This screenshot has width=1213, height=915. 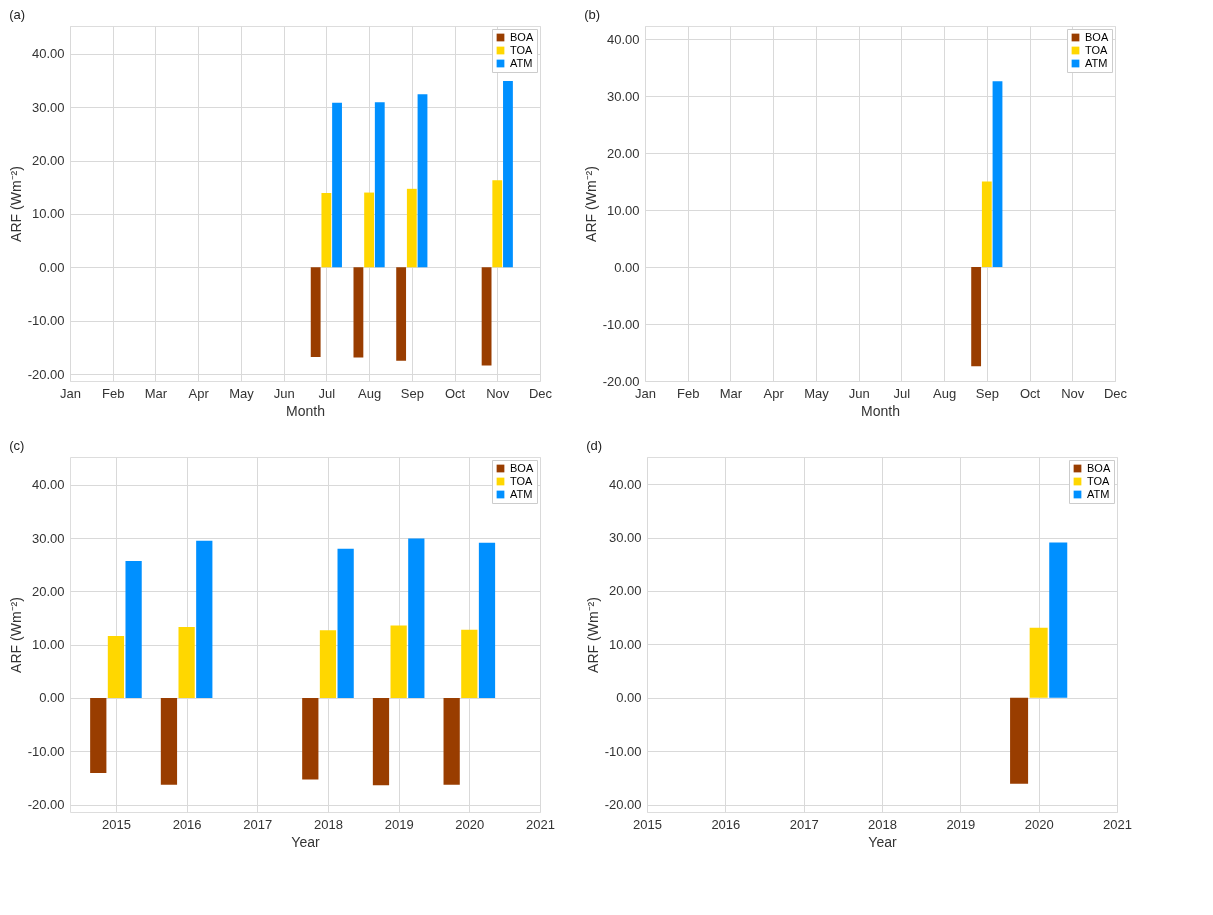 I want to click on chart-title: (a), so click(x=17, y=14).